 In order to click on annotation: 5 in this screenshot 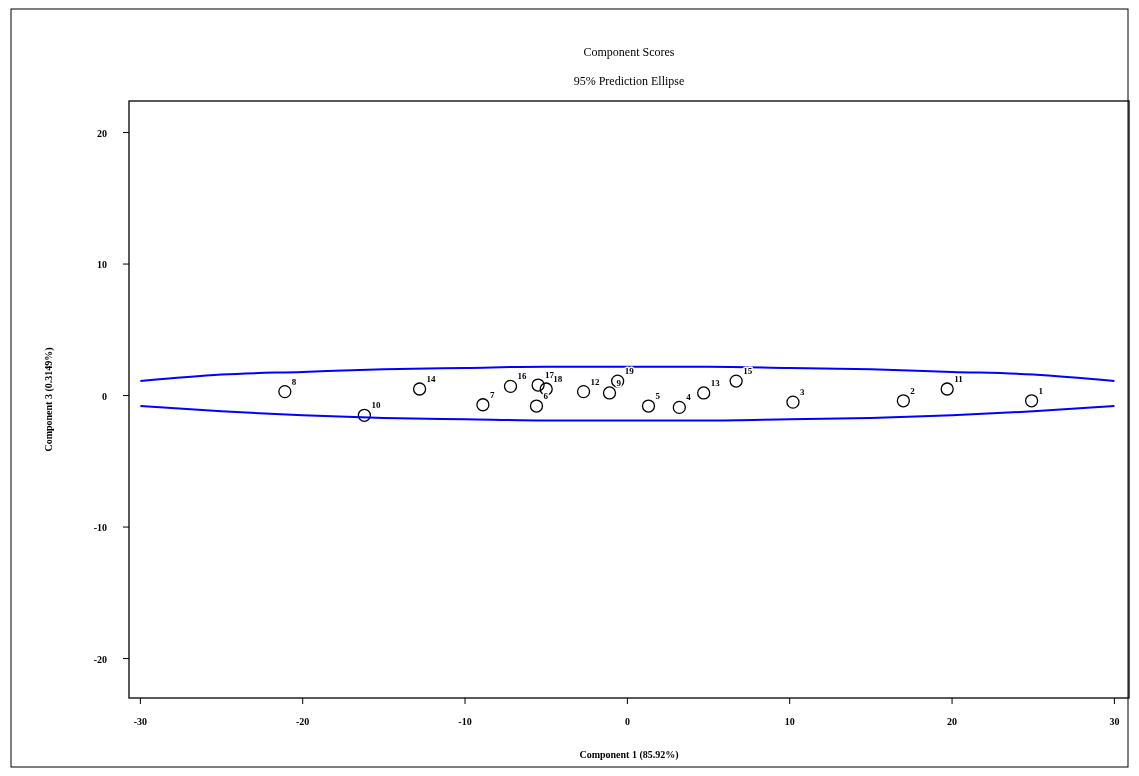, I will do `click(658, 396)`.